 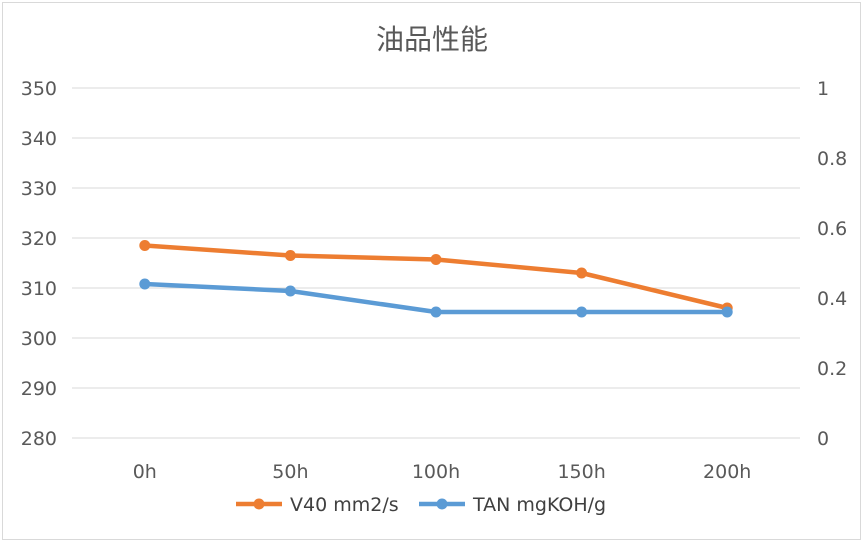 I want to click on x-tick-label: 0h, so click(x=145, y=472).